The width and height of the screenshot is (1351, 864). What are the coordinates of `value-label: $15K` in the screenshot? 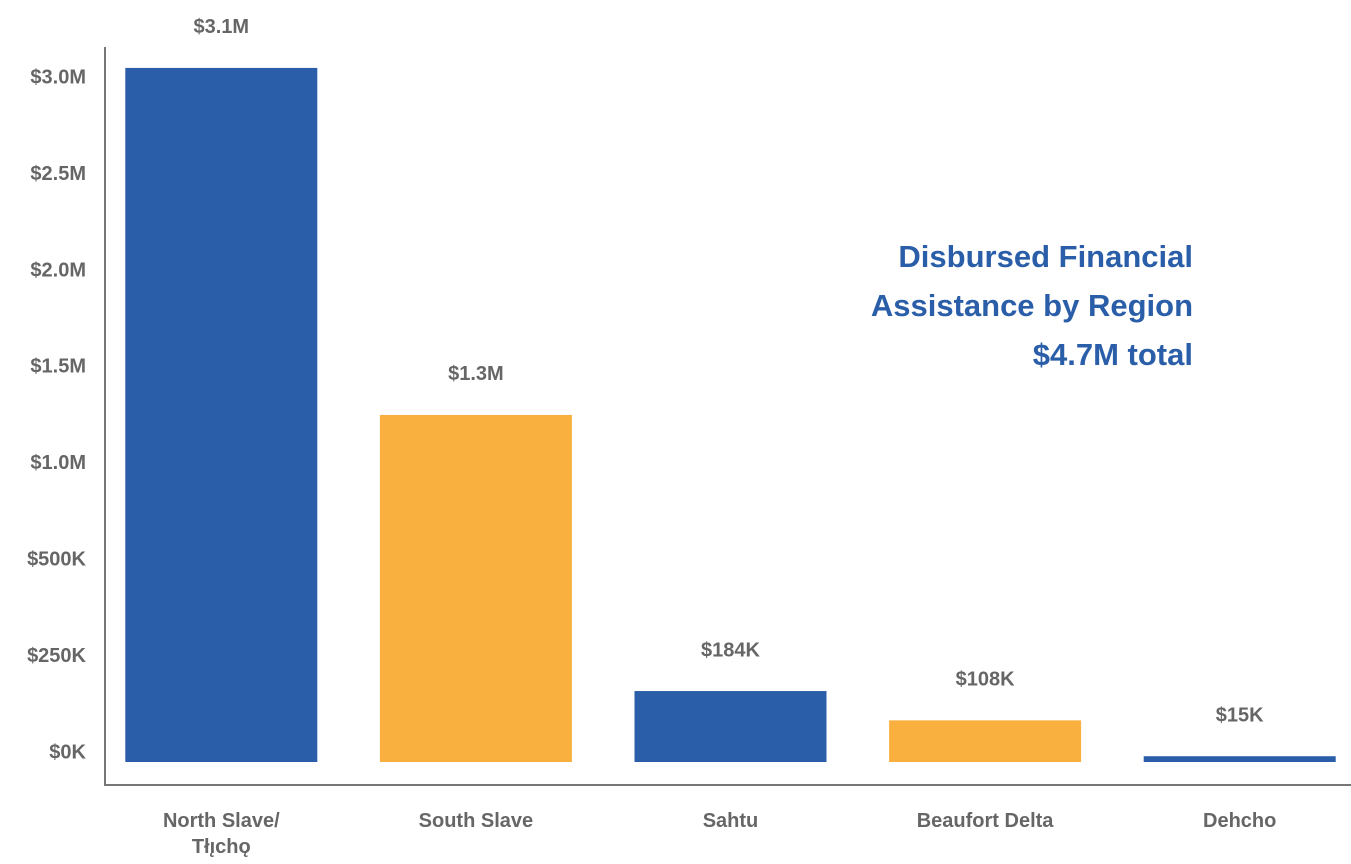 It's located at (1240, 715).